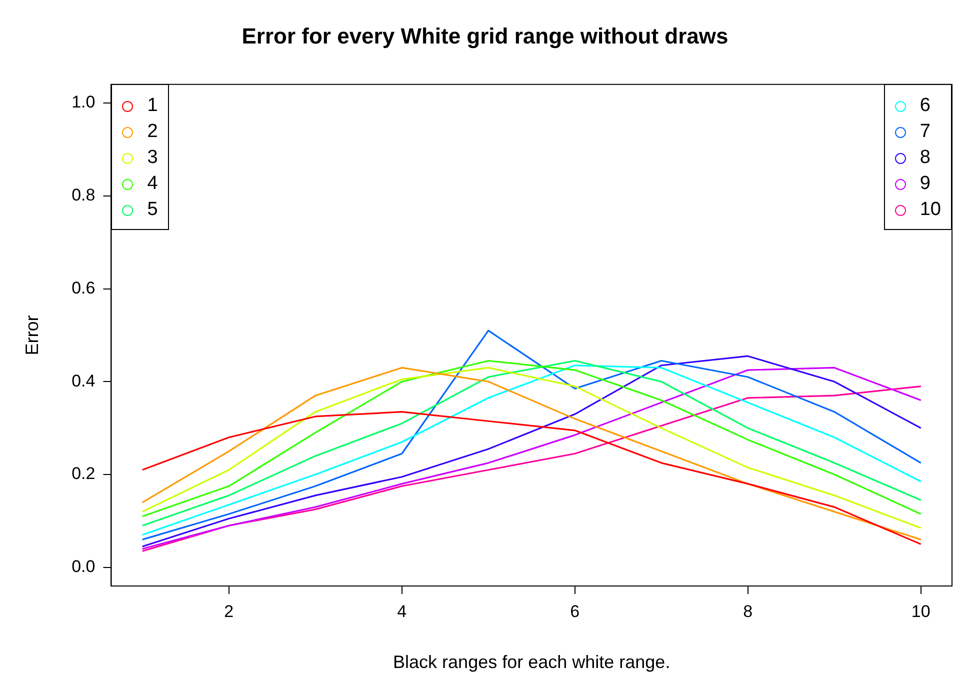 Image resolution: width=970 pixels, height=697 pixels. Describe the element at coordinates (84, 288) in the screenshot. I see `y-tick-label: 0.6` at that location.